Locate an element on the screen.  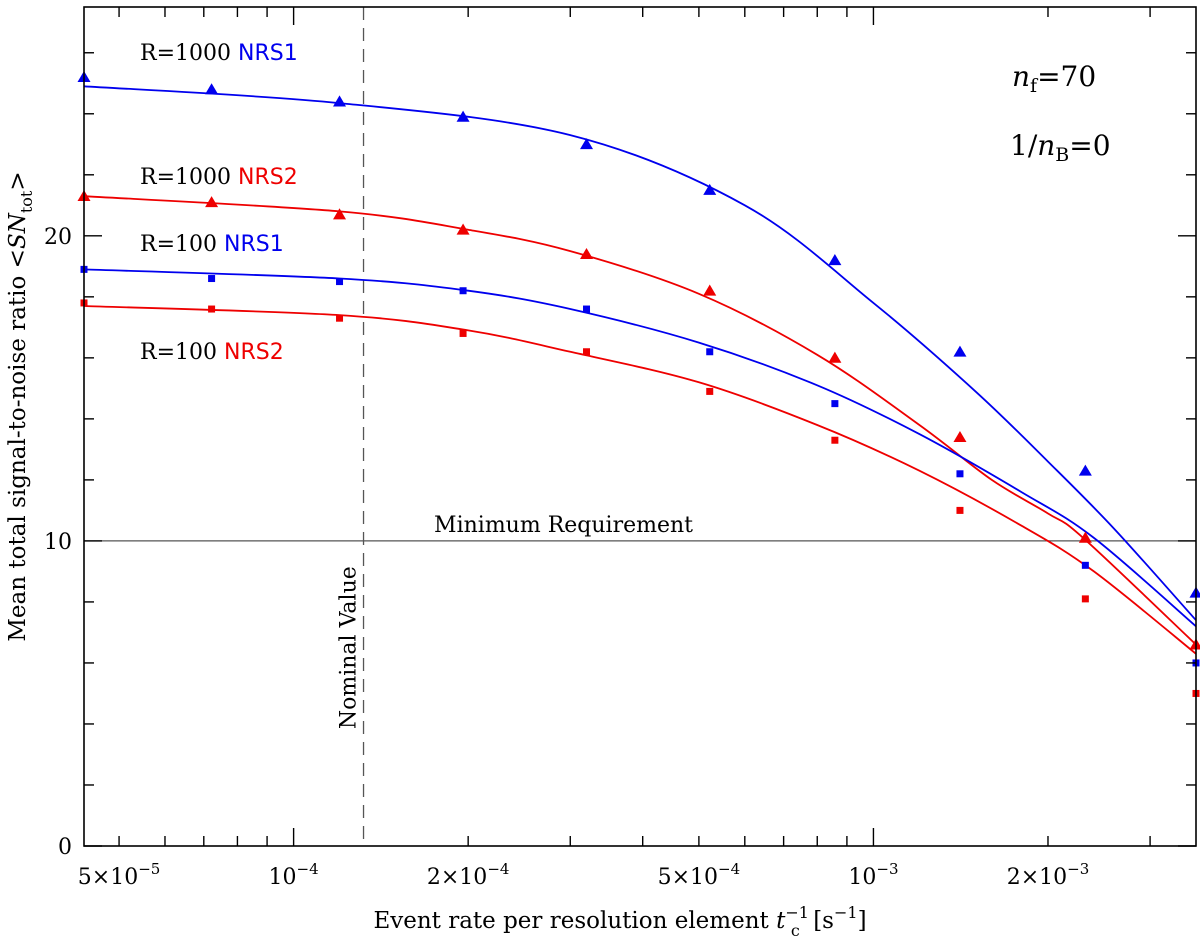
minimum-requirement-label: Minimum Requirement is located at coordinates (563, 525).